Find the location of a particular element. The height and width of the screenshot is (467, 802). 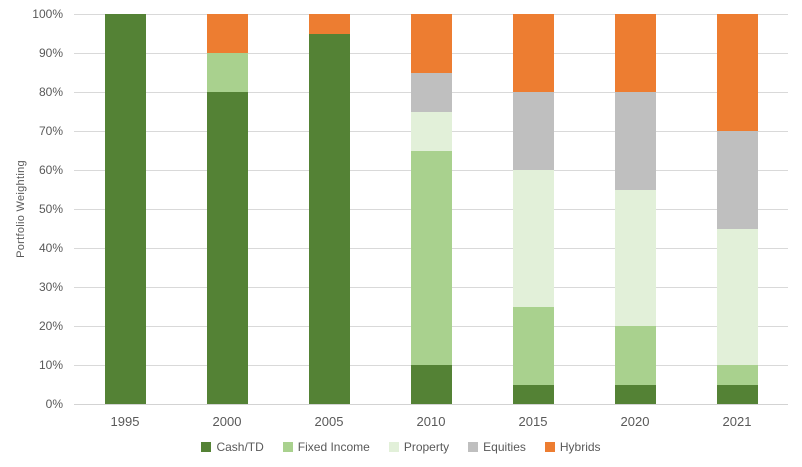

bar-segment-cash-td-2015 is located at coordinates (533, 394).